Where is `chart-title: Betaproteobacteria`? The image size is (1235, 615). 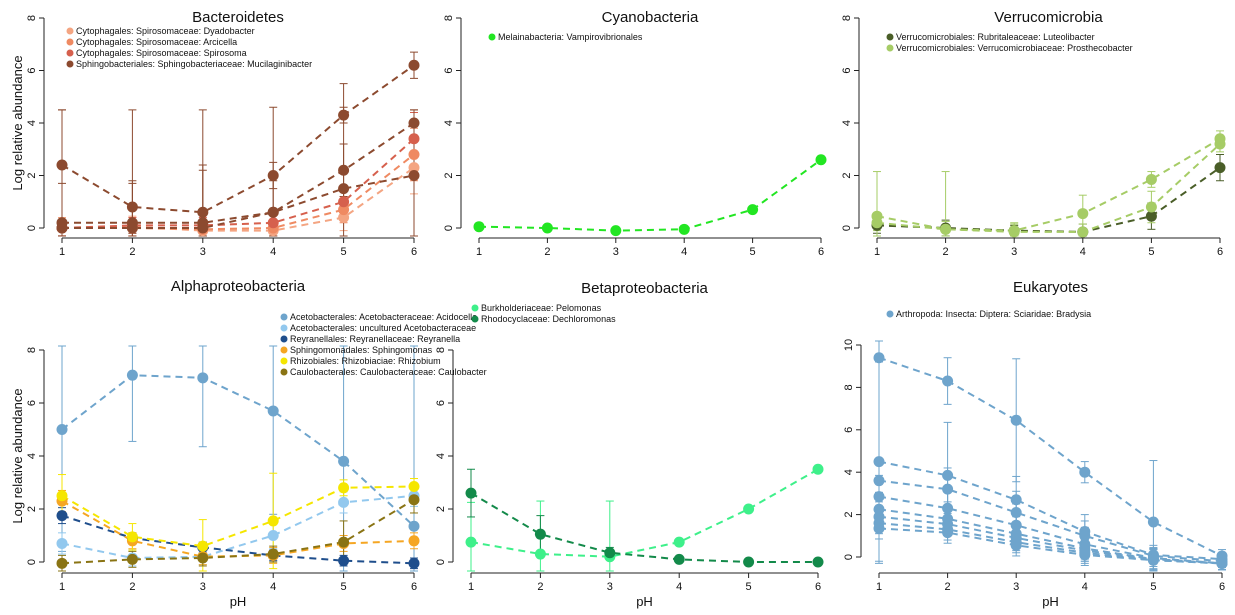
chart-title: Betaproteobacteria is located at coordinates (644, 288).